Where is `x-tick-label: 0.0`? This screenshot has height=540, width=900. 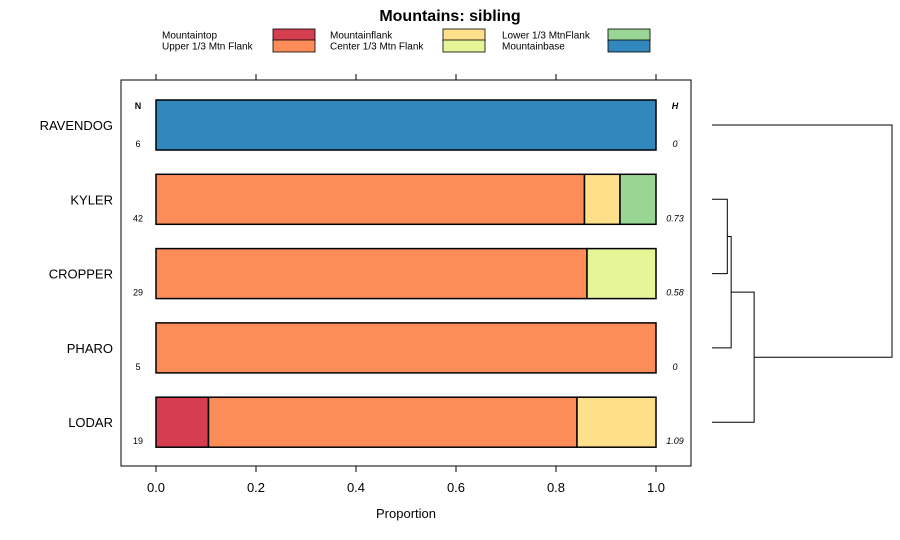
x-tick-label: 0.0 is located at coordinates (156, 487).